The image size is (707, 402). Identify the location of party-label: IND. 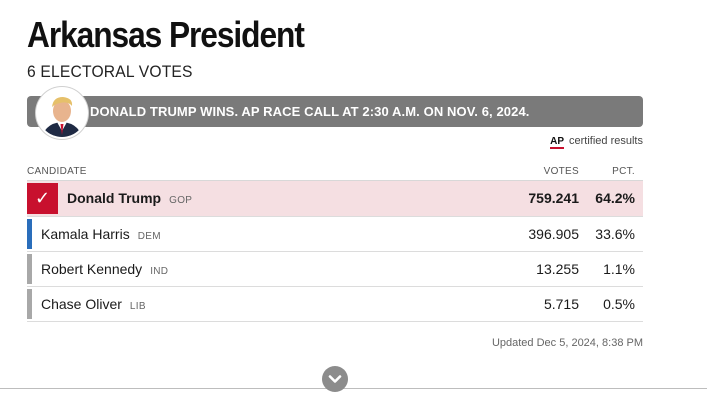
(159, 271).